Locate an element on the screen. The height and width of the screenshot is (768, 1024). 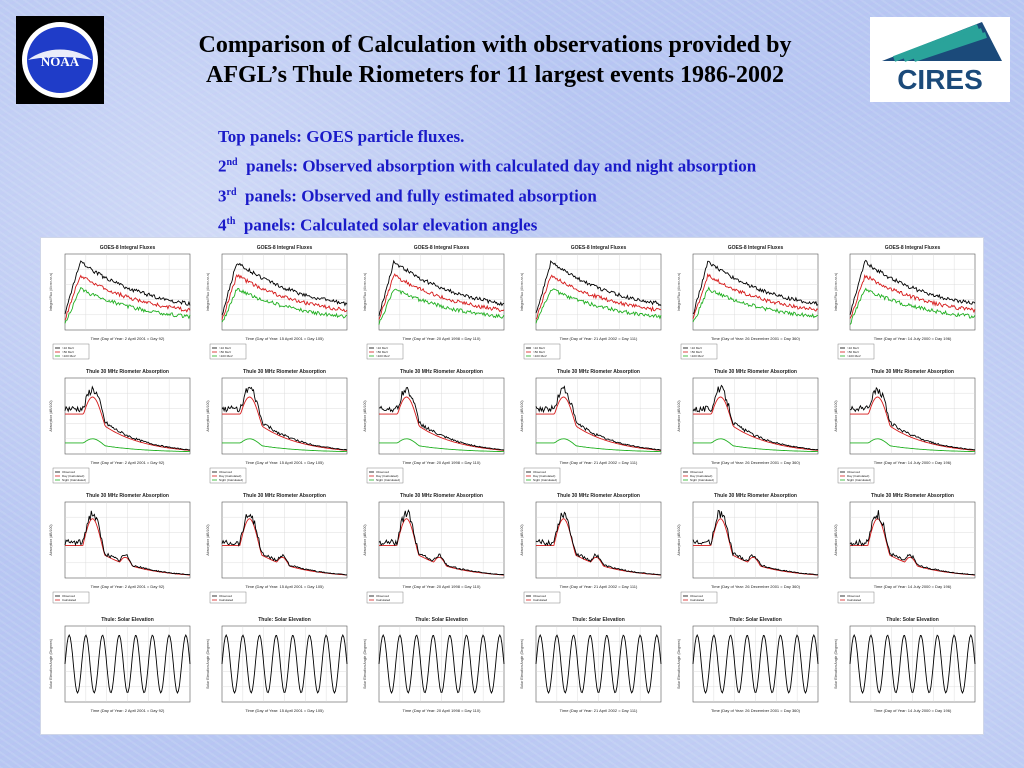
legend-line-3-suffix: rd is located at coordinates (231, 192).